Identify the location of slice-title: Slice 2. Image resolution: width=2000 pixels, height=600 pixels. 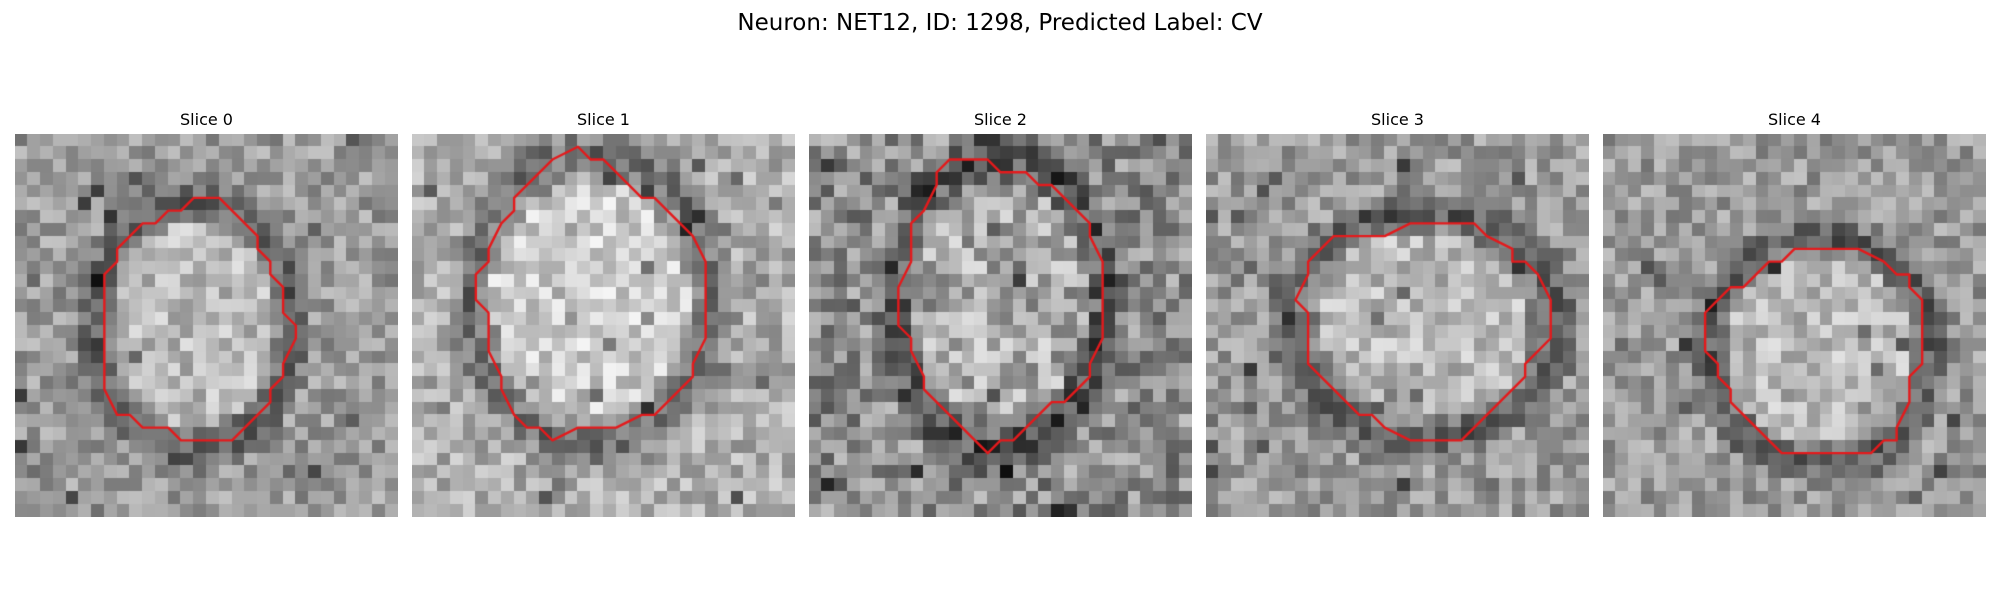
(1000, 120).